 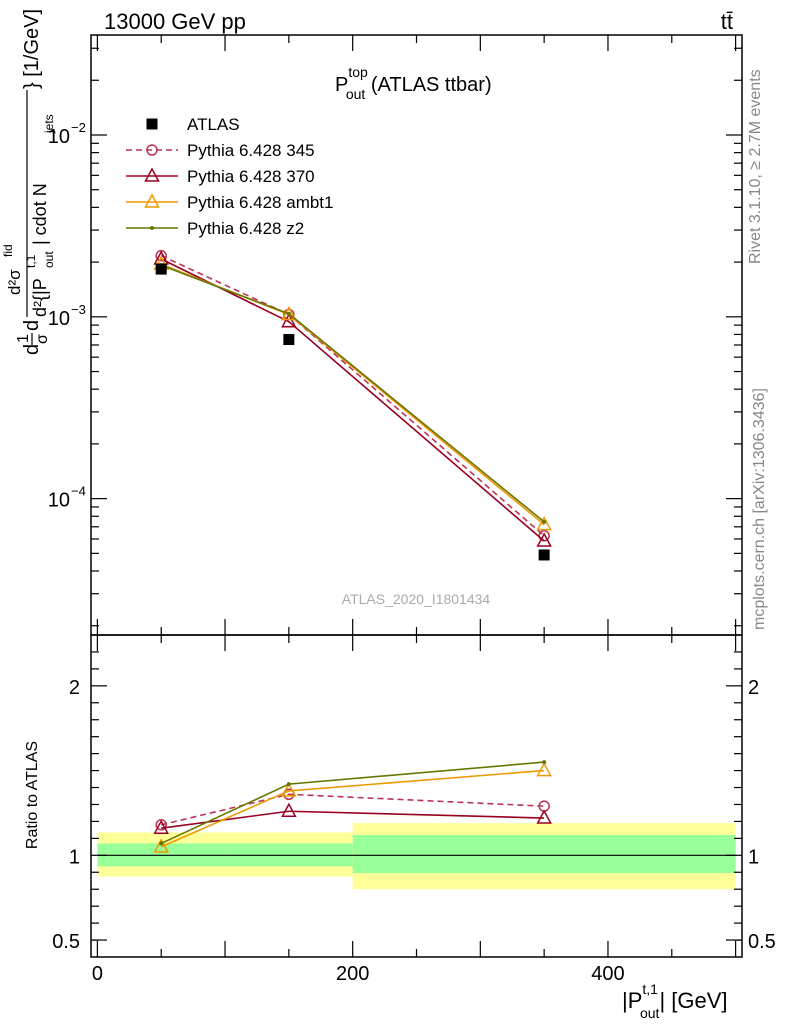 I want to click on ratio-ytick-label-right: 2, so click(x=753, y=688).